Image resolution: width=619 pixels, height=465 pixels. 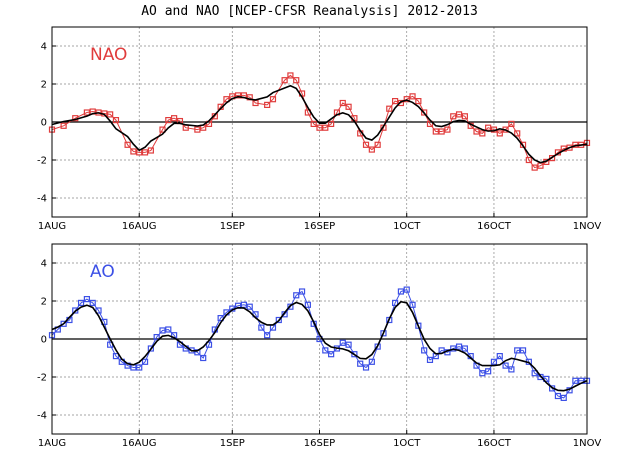 I want to click on ao-ytick-label: 2, so click(x=44, y=302).